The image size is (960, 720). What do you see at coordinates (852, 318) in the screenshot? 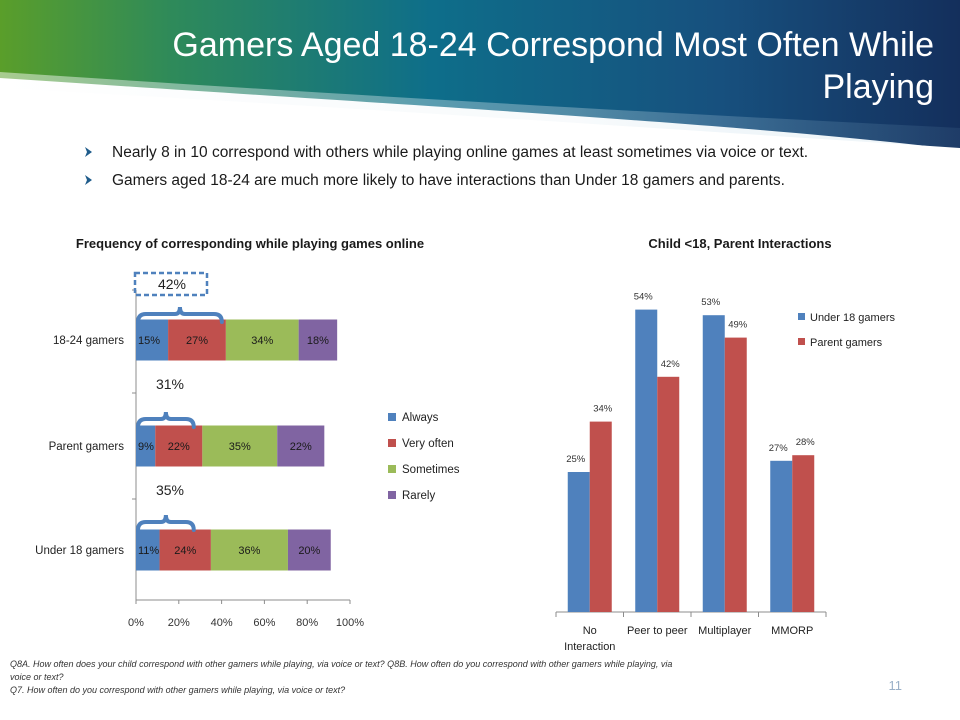
I see `legend-label: Under 18 gamers` at bounding box center [852, 318].